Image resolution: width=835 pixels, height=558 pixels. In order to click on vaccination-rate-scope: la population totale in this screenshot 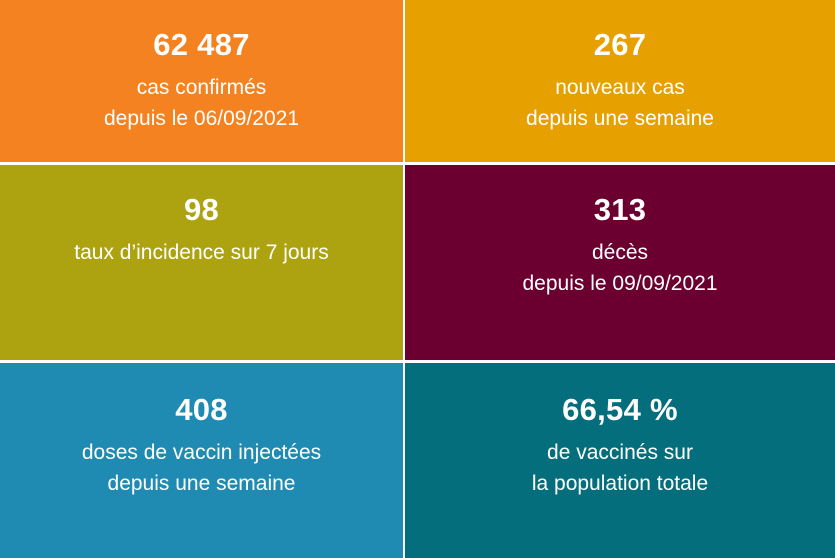, I will do `click(620, 483)`.